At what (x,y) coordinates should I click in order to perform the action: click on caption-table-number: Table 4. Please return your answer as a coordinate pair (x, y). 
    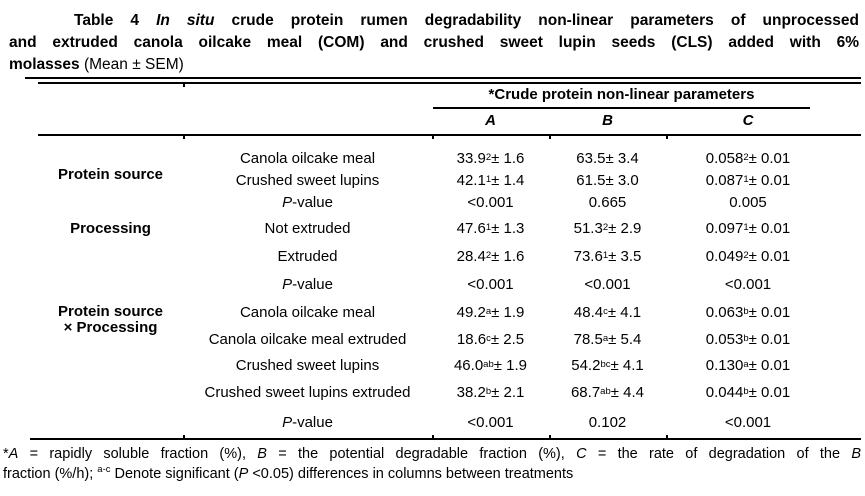
    Looking at the image, I should click on (115, 20).